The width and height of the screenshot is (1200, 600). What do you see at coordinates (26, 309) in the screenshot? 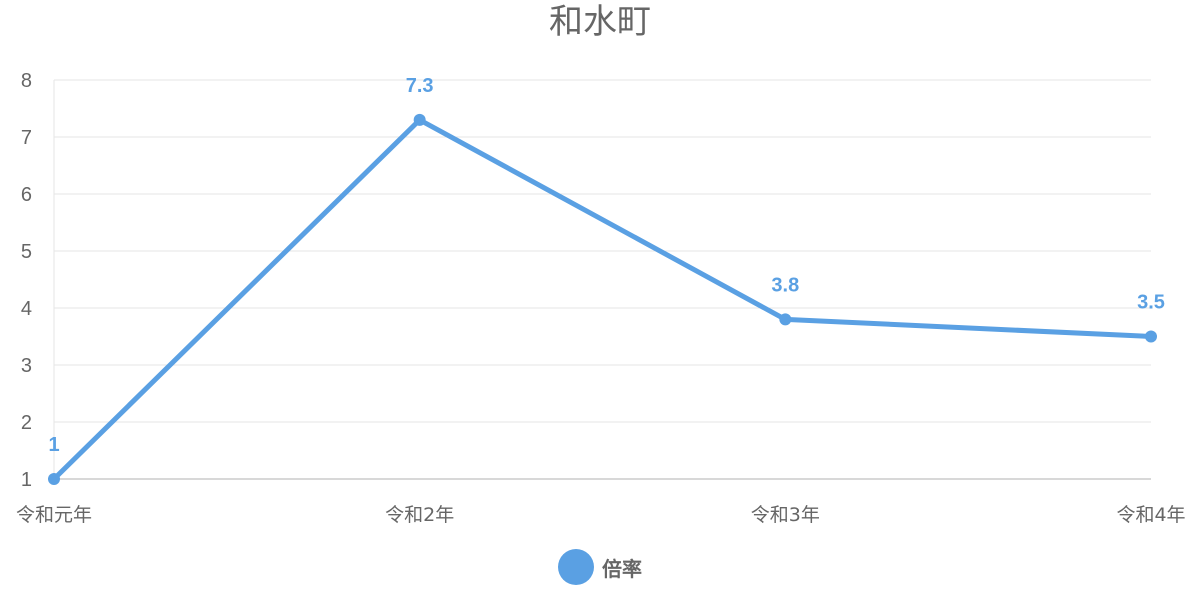
I see `y-tick-label: 4` at bounding box center [26, 309].